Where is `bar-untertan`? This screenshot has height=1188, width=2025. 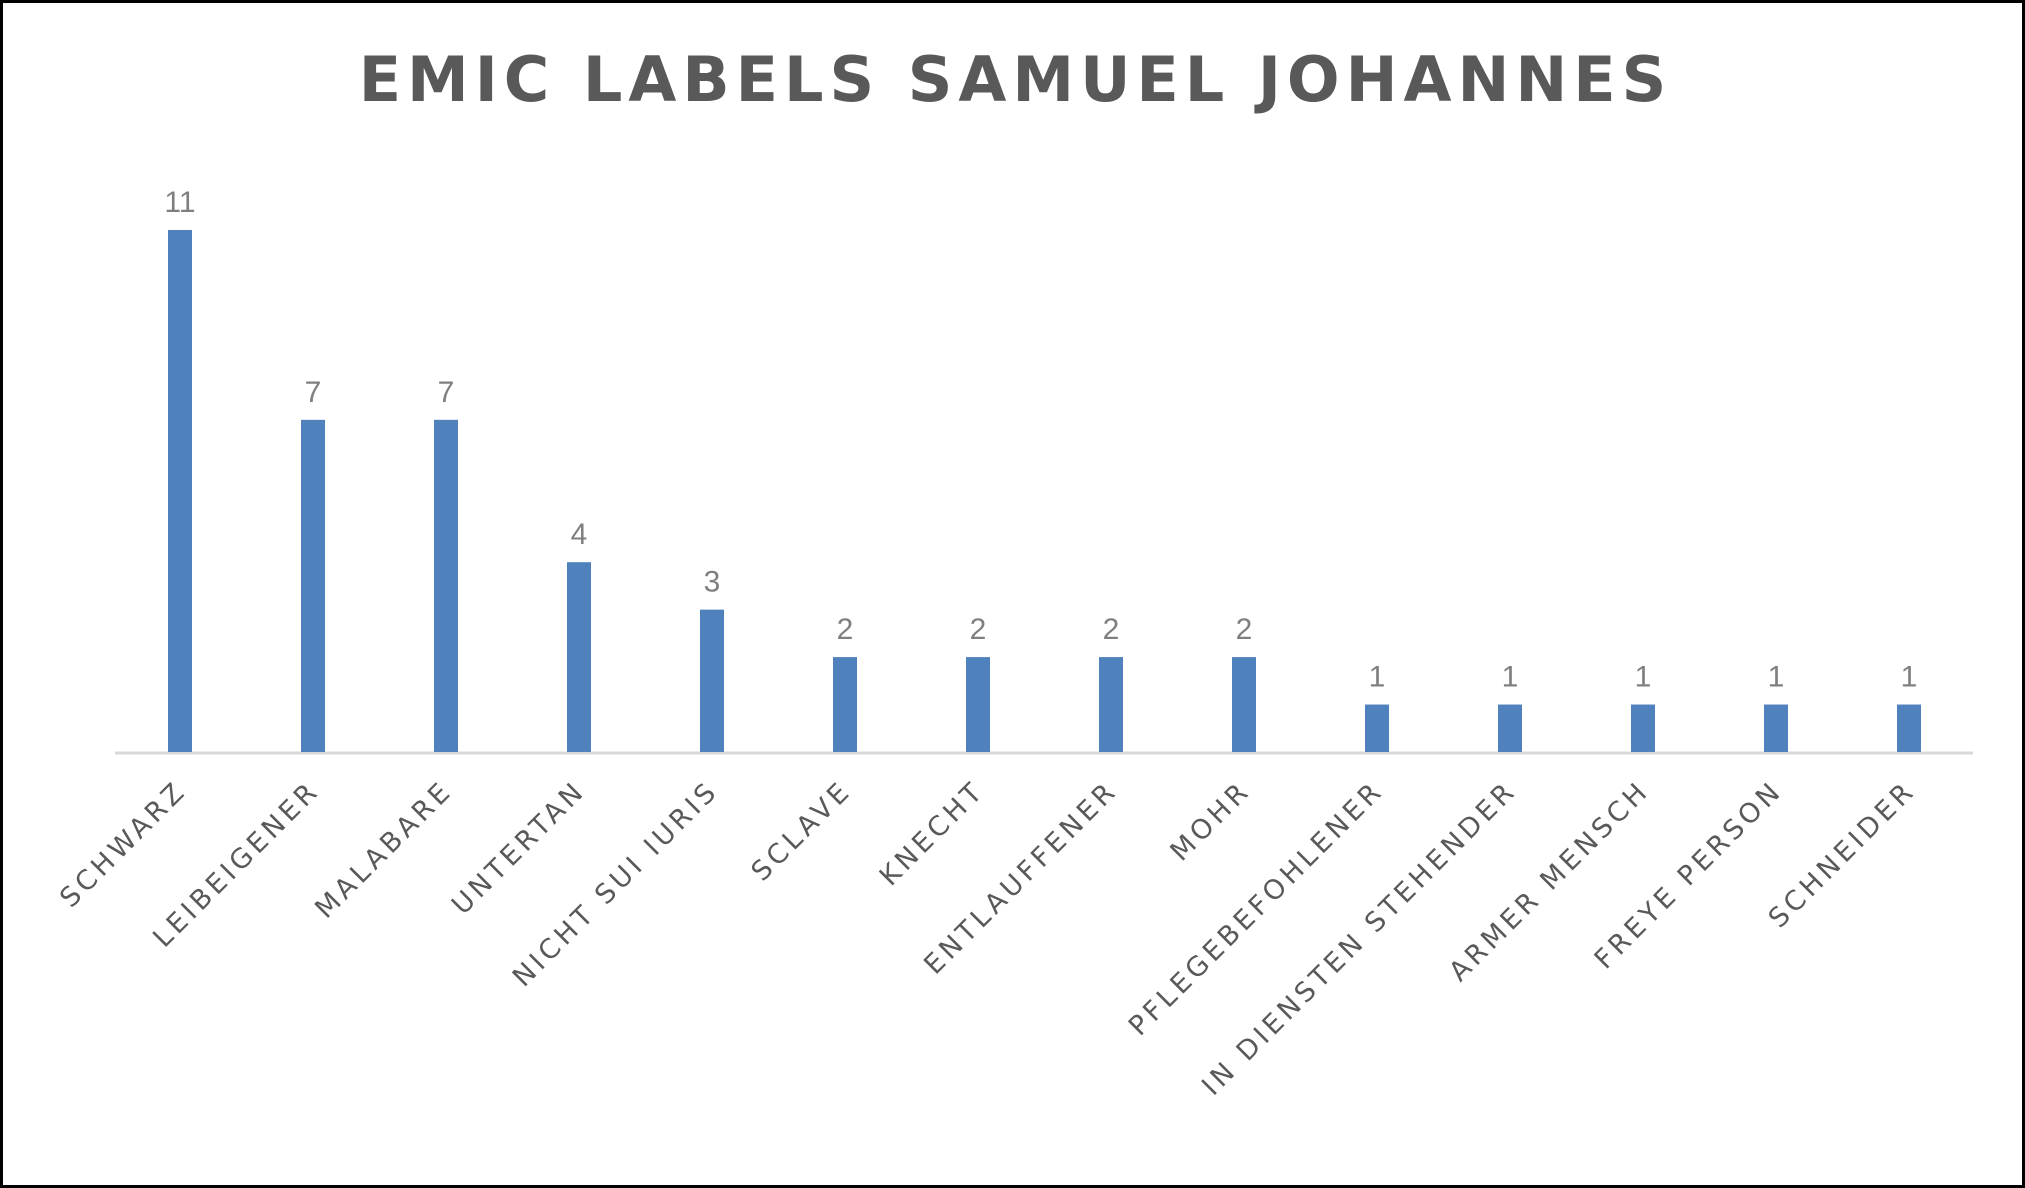 bar-untertan is located at coordinates (579, 657).